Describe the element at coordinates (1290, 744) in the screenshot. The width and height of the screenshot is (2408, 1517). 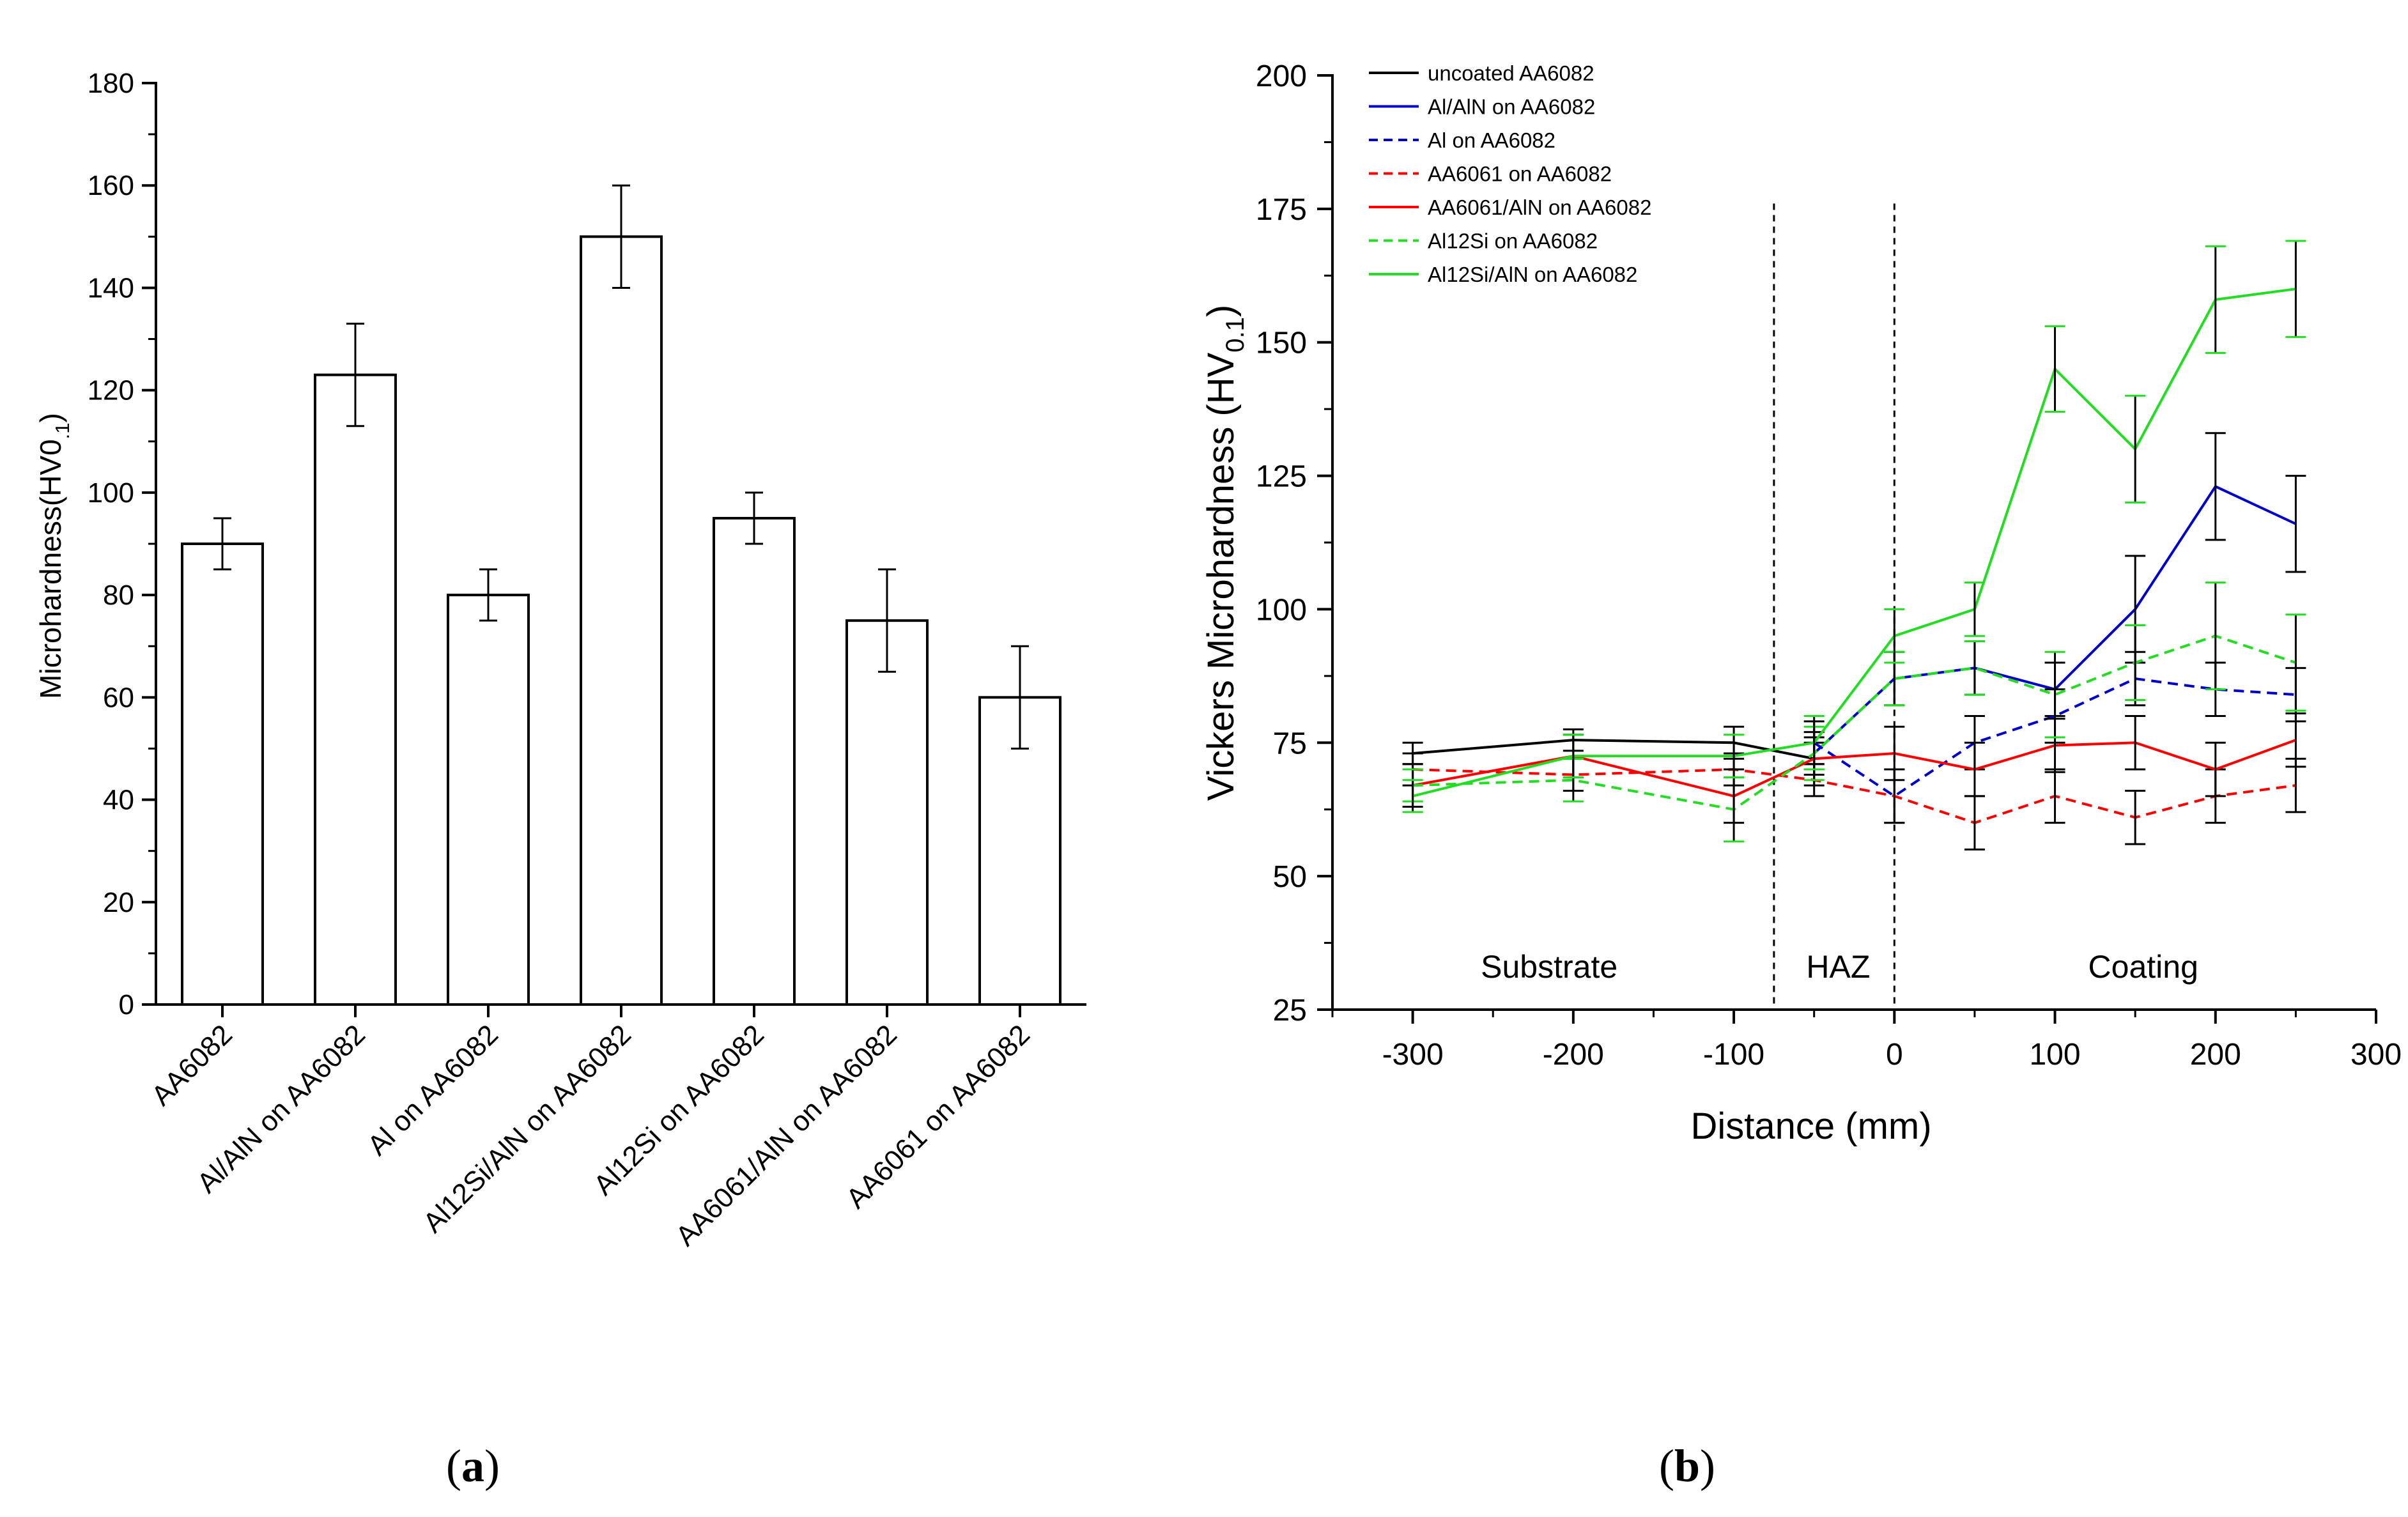
I see `y-tick-label: 75` at that location.